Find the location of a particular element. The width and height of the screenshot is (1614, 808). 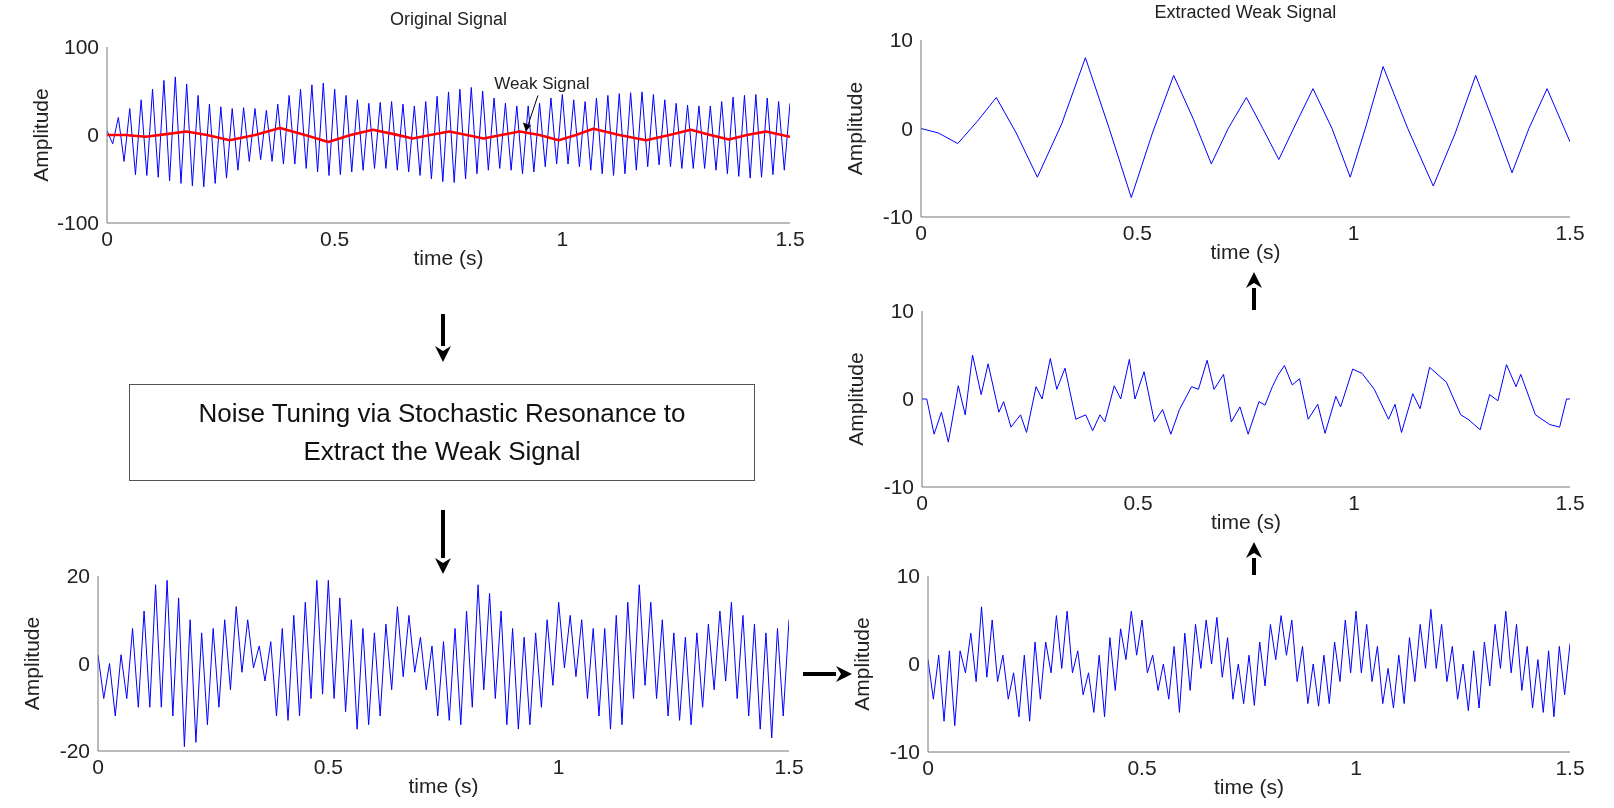

text: Noise Tuning via Stochastic Resonance to Extract the Weak Signal is located at coordinates (442, 432).